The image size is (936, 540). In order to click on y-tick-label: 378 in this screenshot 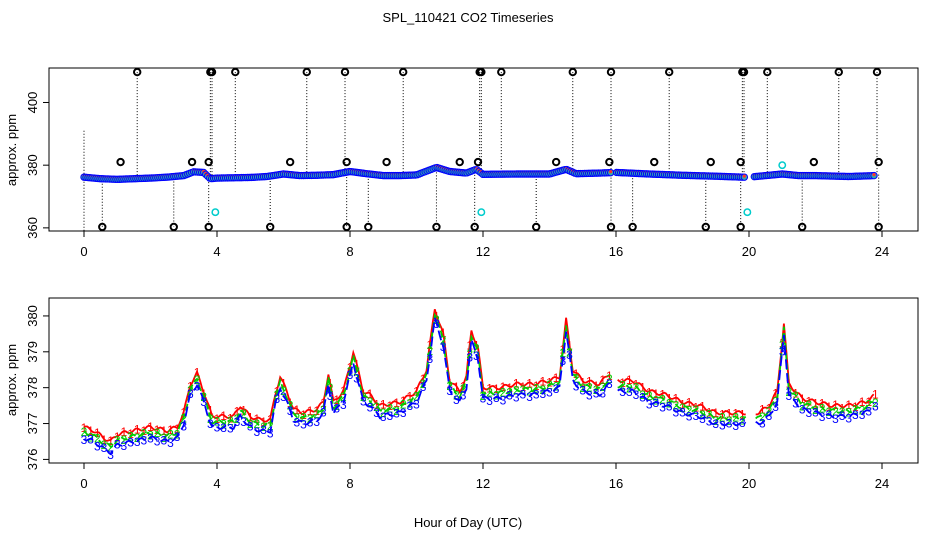, I will do `click(32, 388)`.